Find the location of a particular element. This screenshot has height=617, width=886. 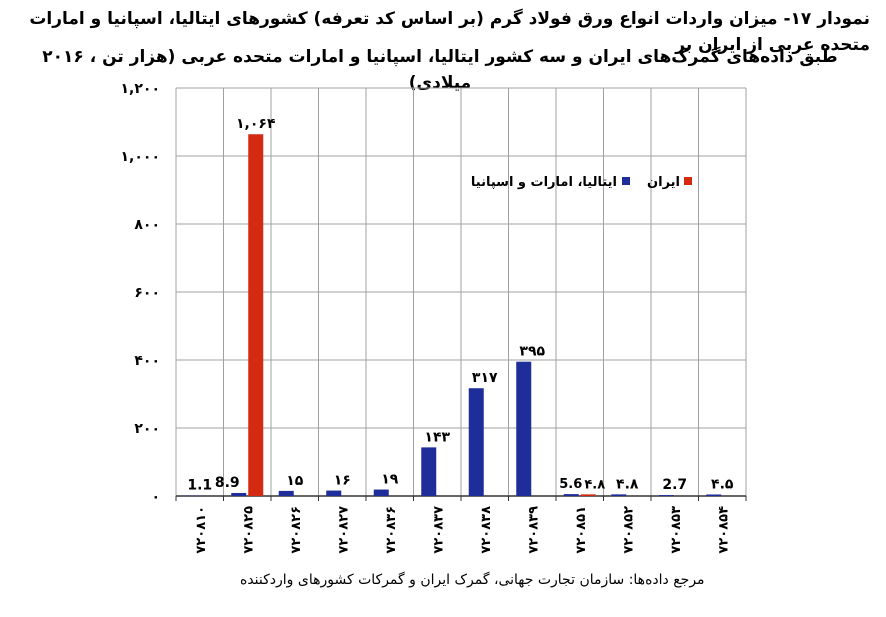

x-tick-label: ۷۲۰۸۳۹ is located at coordinates (533, 530).